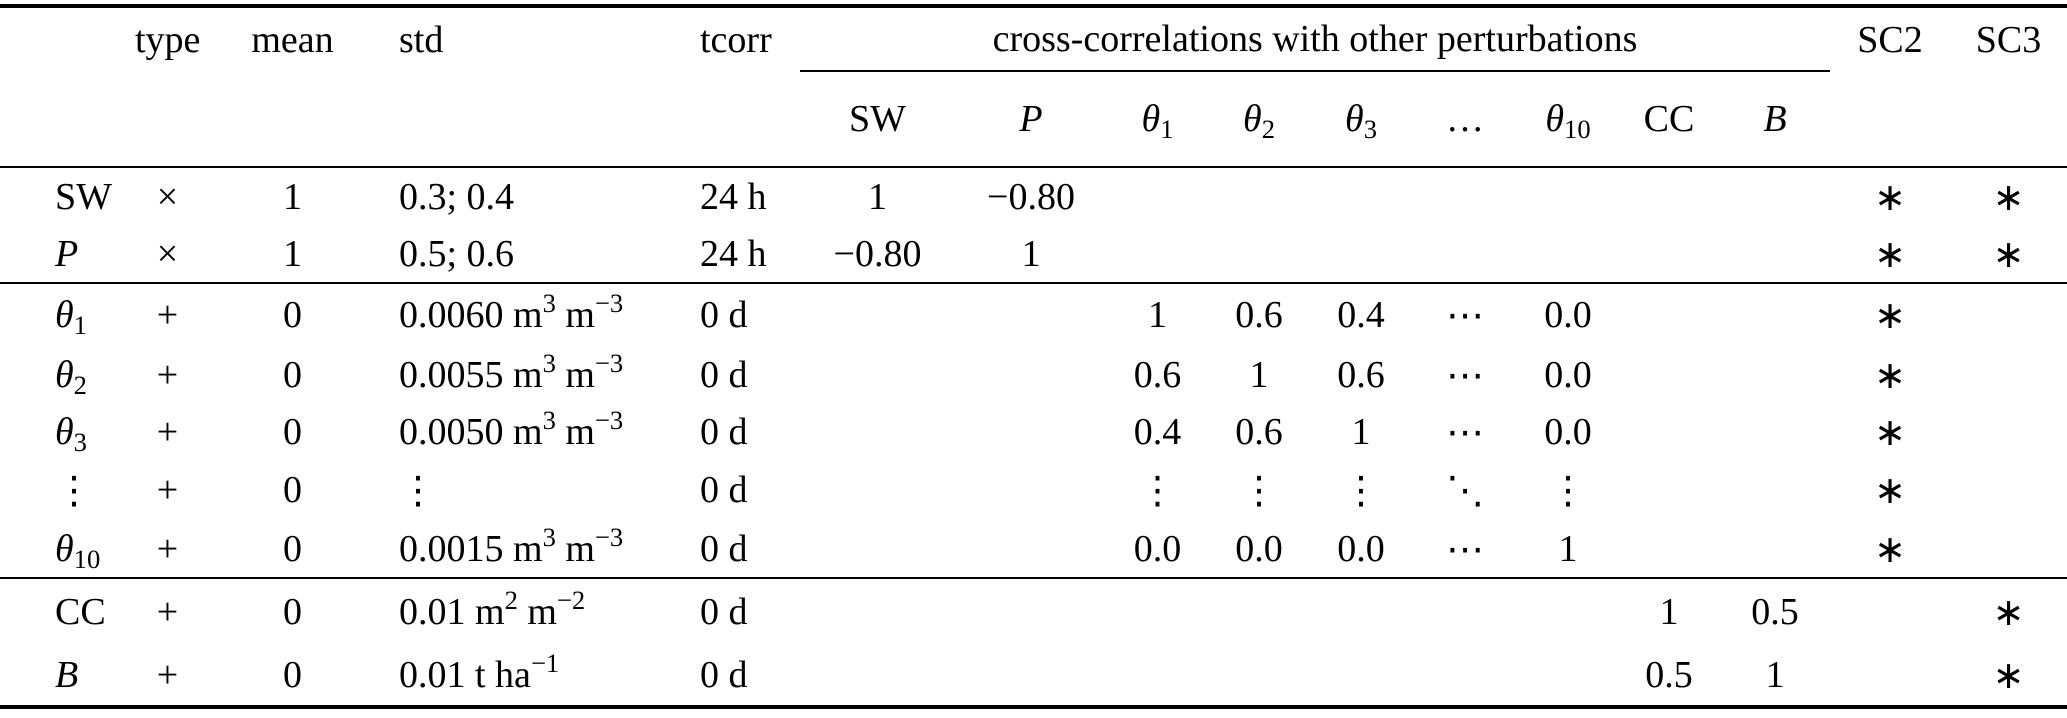  What do you see at coordinates (1568, 254) in the screenshot?
I see `cell-p-corr-t10` at bounding box center [1568, 254].